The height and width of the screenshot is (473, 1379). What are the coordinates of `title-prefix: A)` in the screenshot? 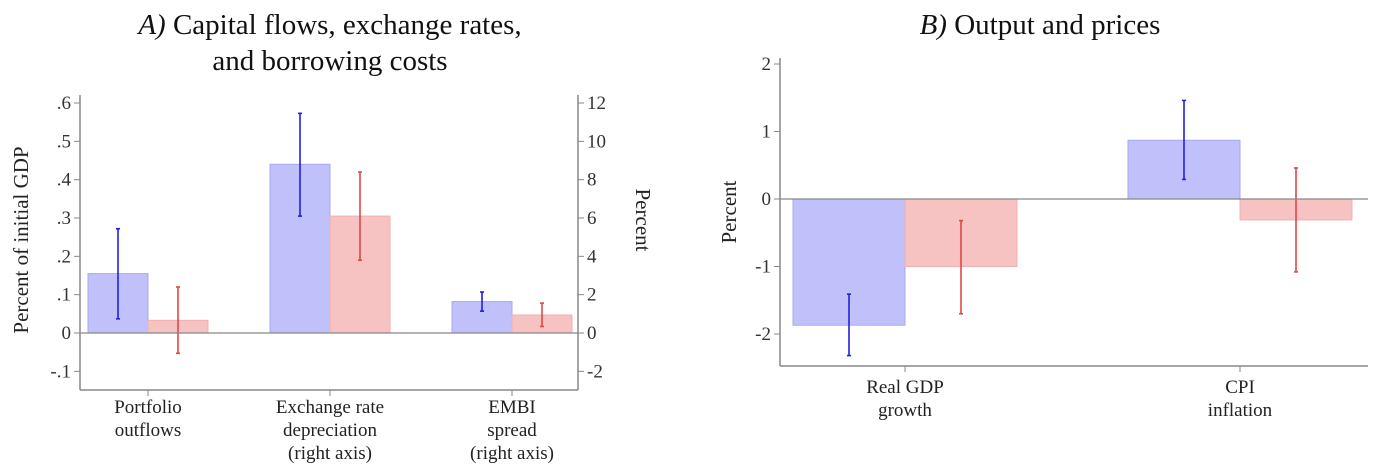 It's located at (154, 25).